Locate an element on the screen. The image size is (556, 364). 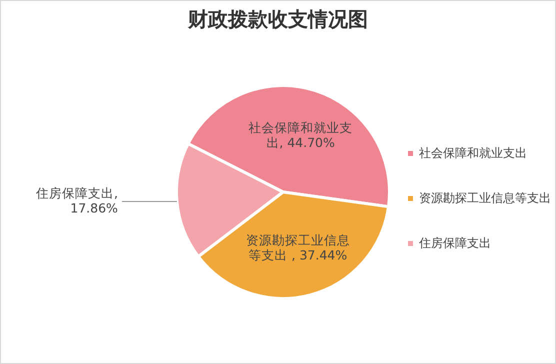
chart-title: 财政拨款收支情况图 is located at coordinates (277, 19).